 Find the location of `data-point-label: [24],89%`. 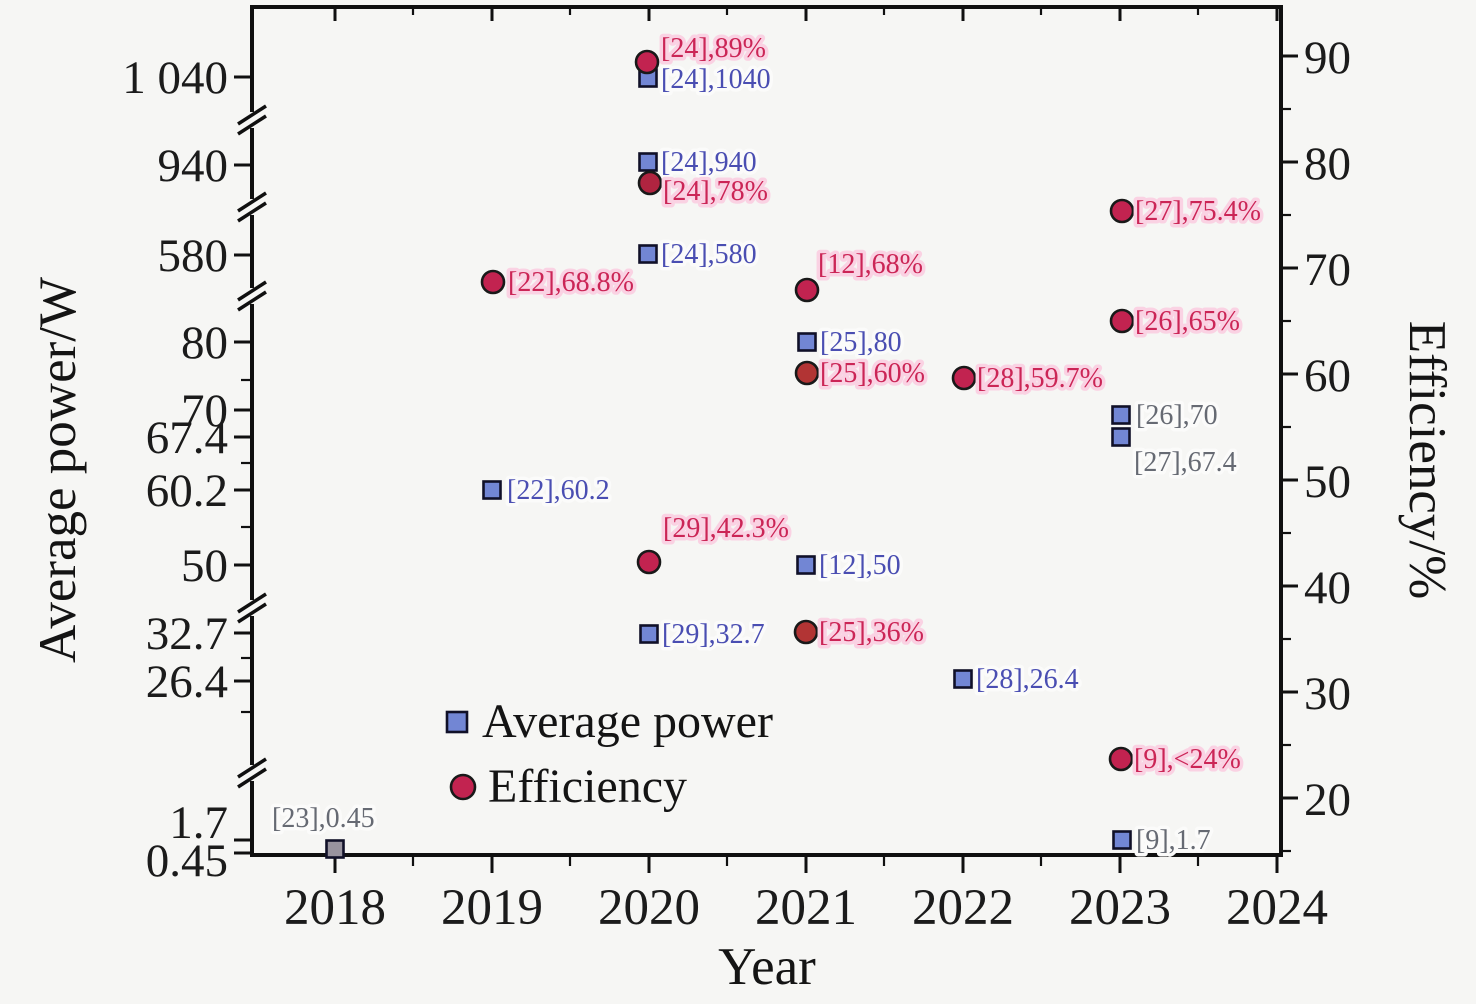

data-point-label: [24],89% is located at coordinates (713, 48).